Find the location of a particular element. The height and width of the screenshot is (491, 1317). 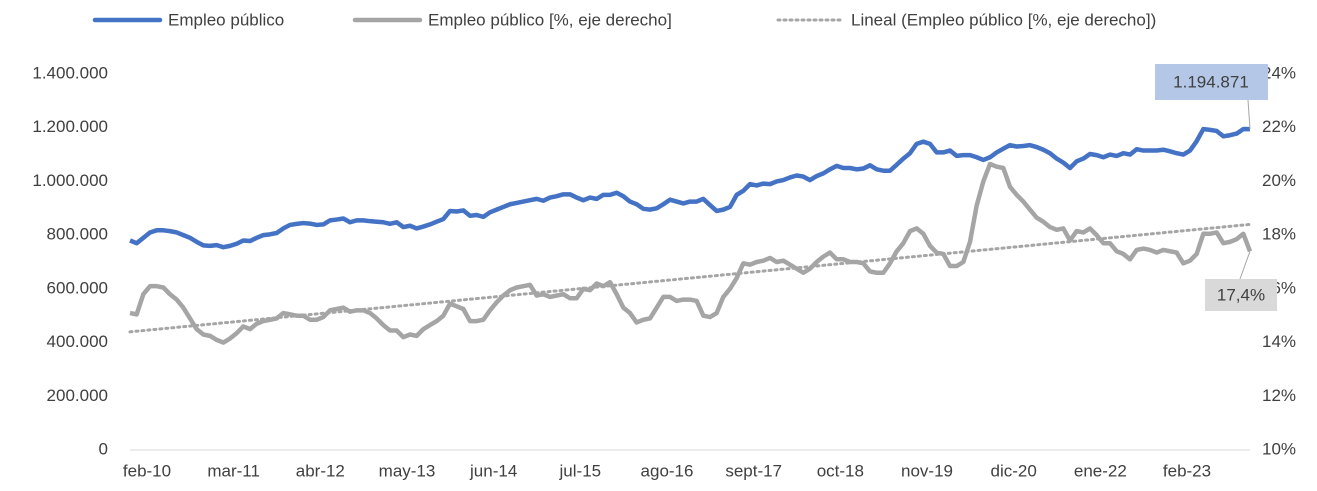

x-tick-label: ago-16 is located at coordinates (667, 470).